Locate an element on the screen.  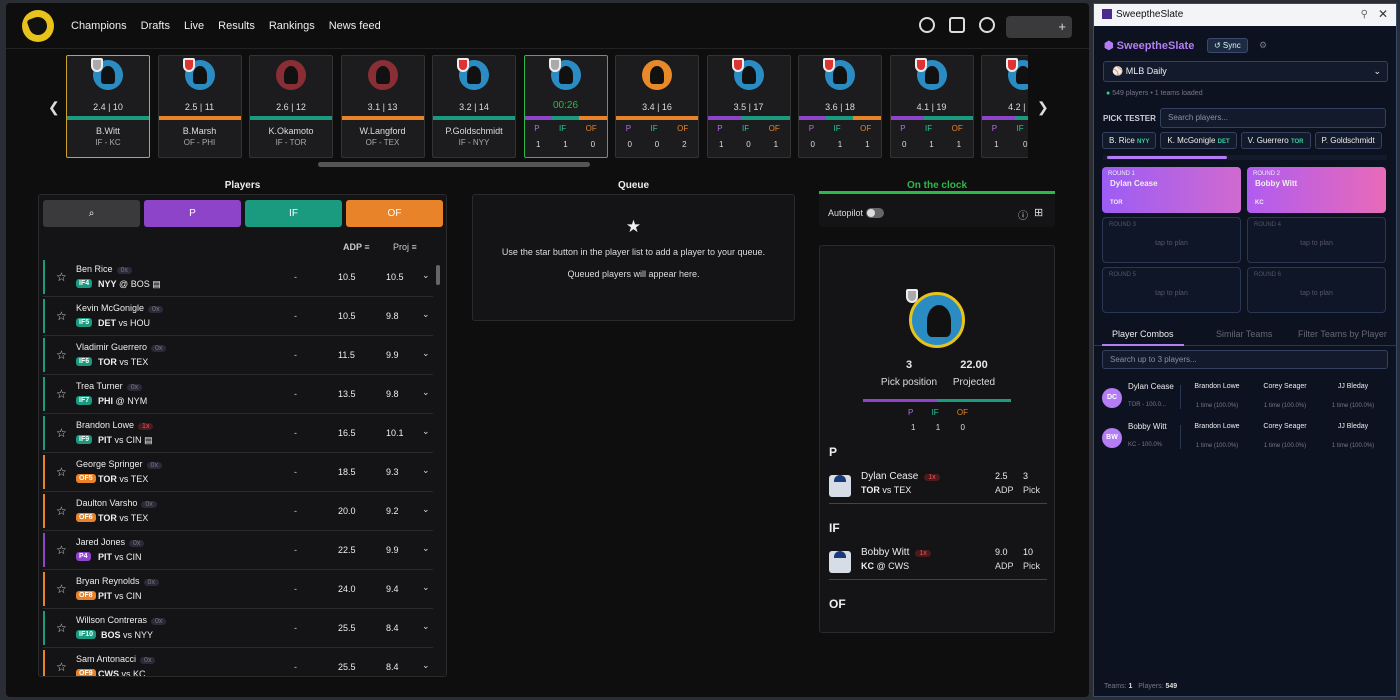
round-slot: ROUND 5 tap to plan is located at coordinates (1171, 290).